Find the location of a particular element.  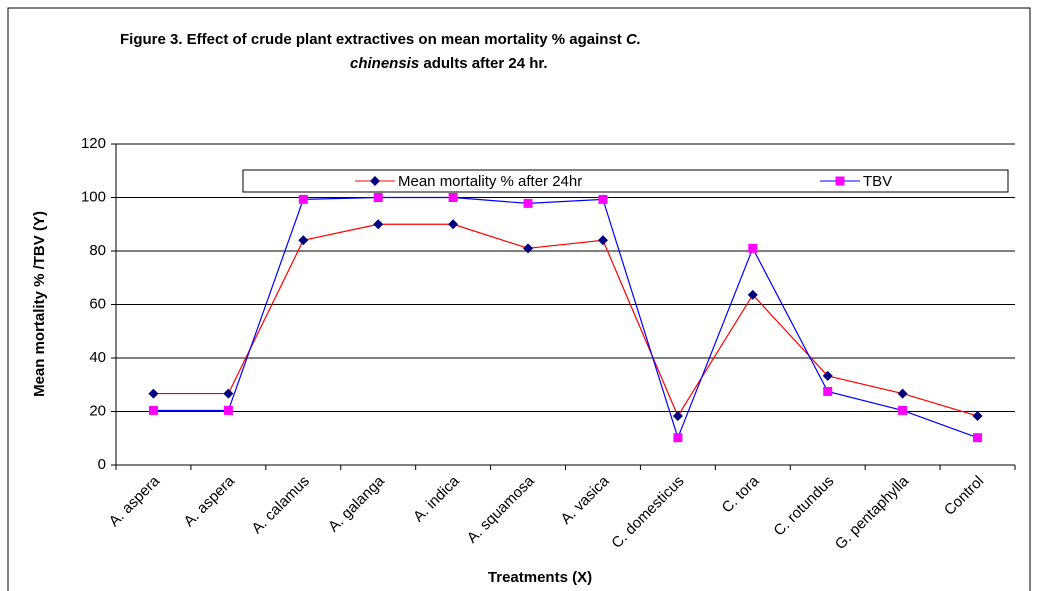

title-part: C. is located at coordinates (633, 39).